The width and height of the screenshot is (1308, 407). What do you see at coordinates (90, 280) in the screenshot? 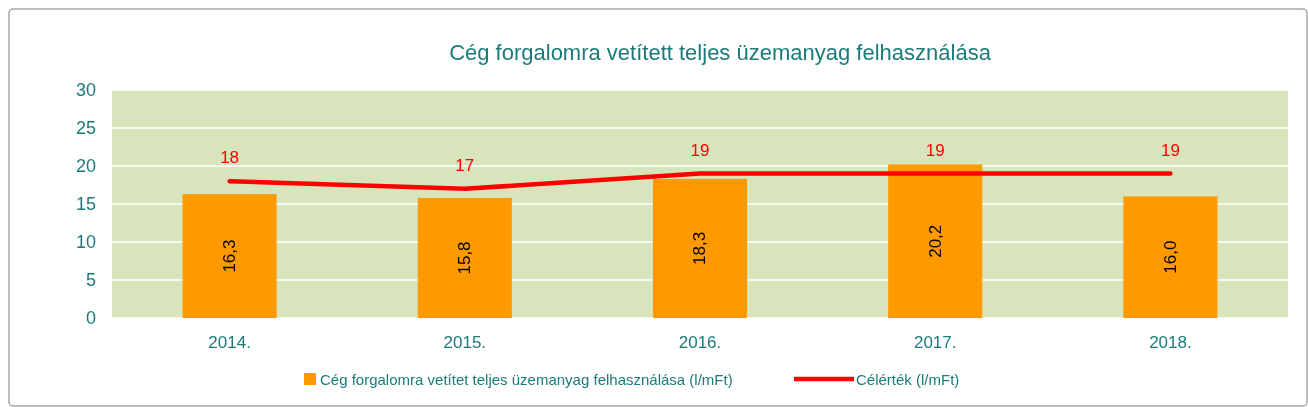
I see `y-tick-label: 5` at bounding box center [90, 280].